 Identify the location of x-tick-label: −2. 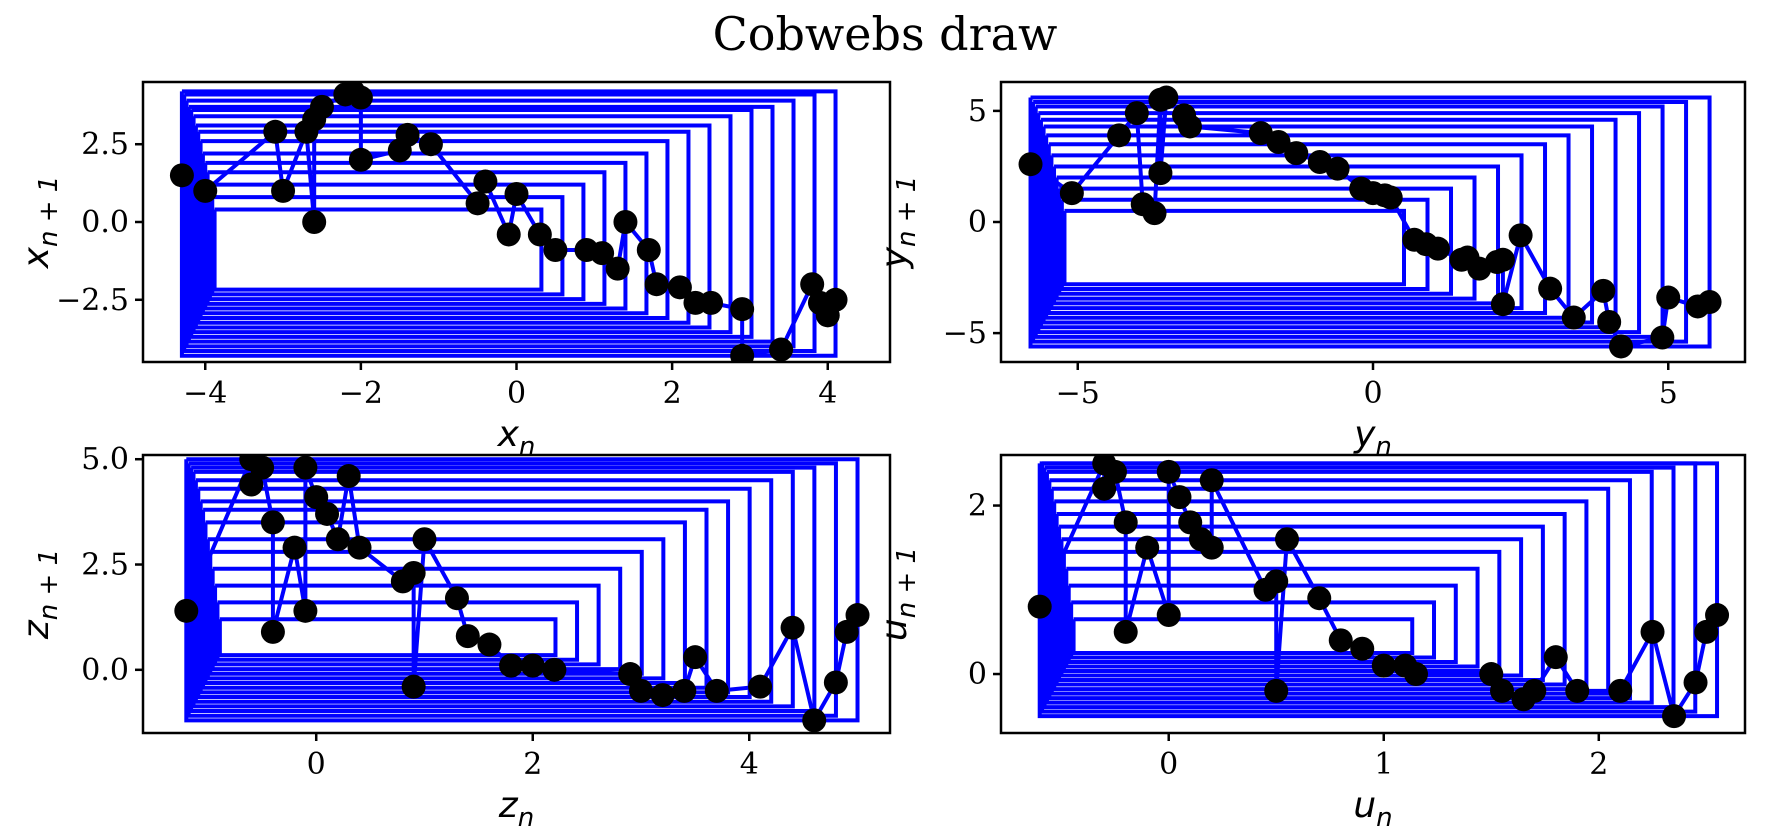
(361, 393).